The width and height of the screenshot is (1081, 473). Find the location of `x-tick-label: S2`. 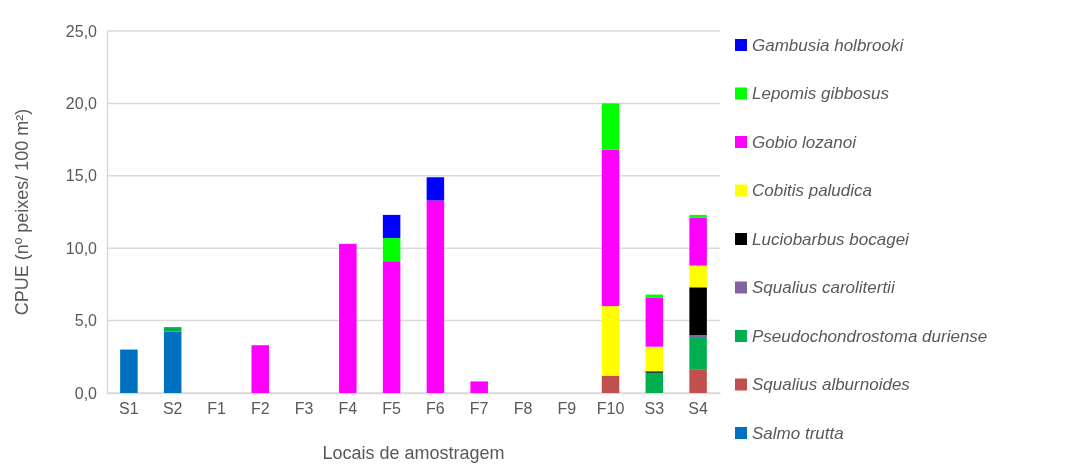

x-tick-label: S2 is located at coordinates (172, 409).